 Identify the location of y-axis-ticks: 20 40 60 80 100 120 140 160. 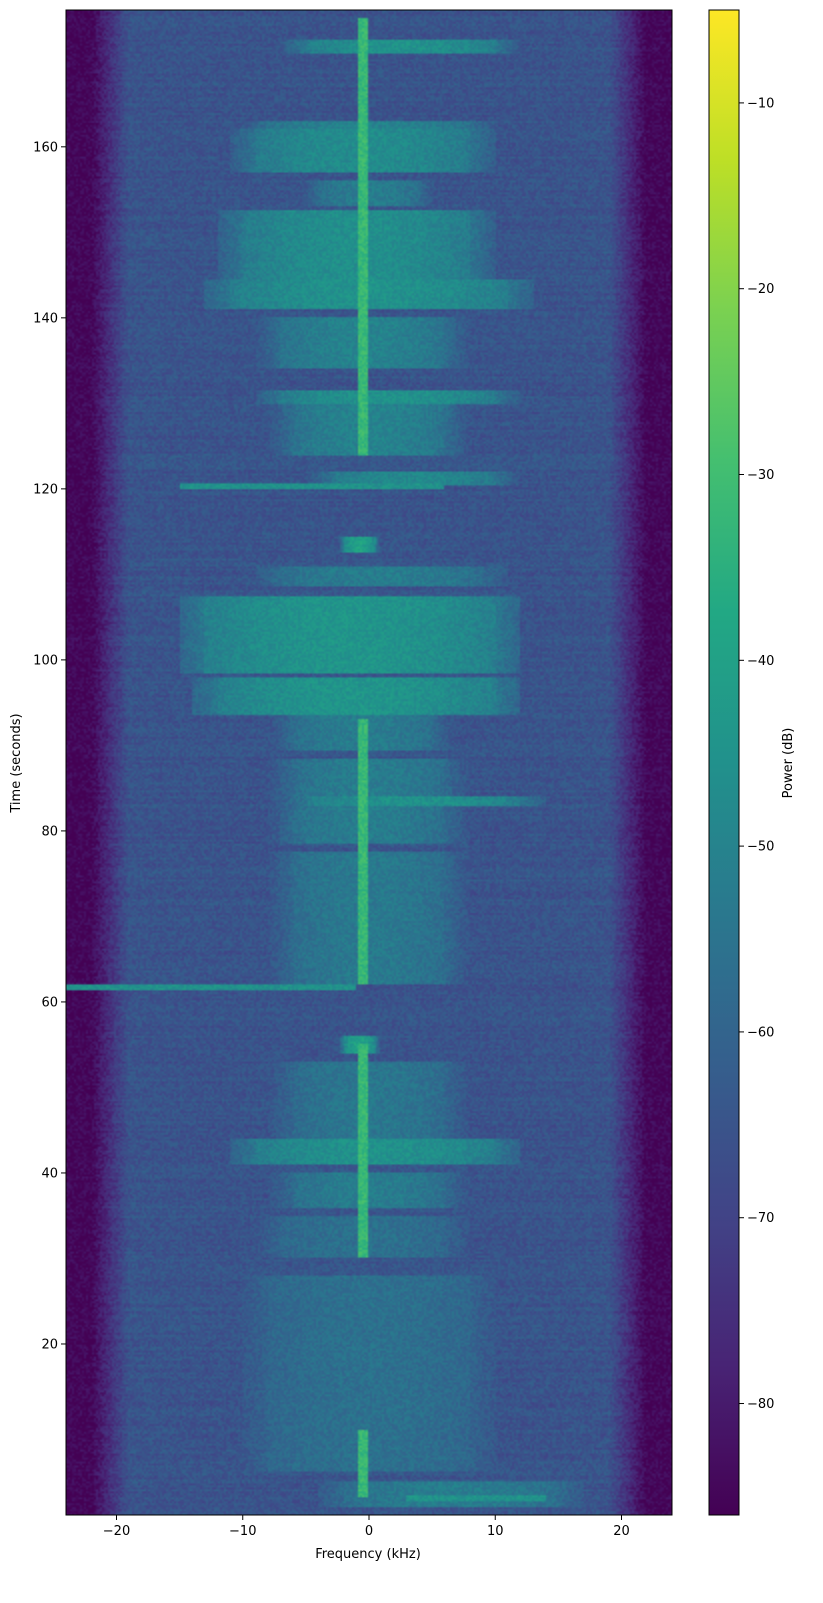
(49, 746).